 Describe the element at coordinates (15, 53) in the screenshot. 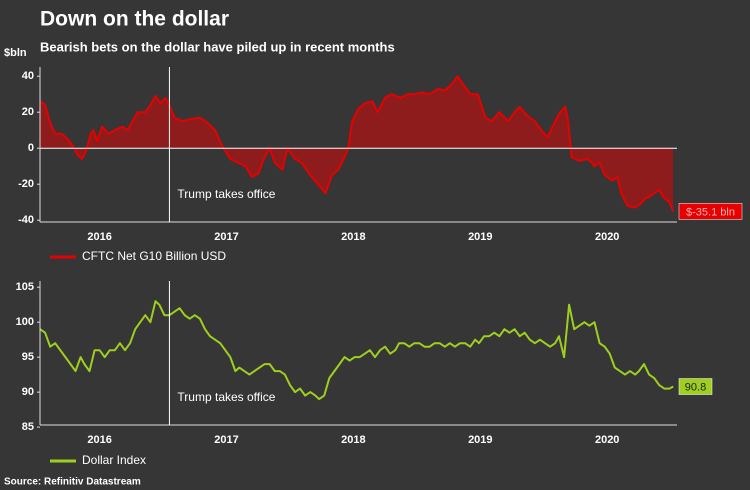

I see `y-axis-label: $bln` at that location.